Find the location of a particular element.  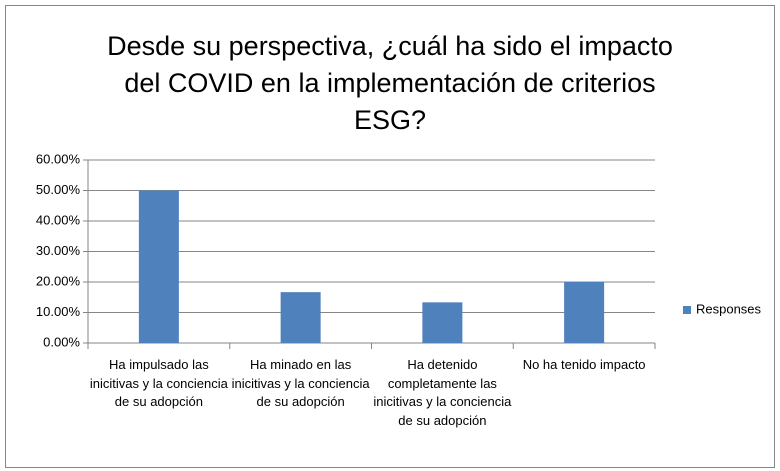

legend-label: Responses is located at coordinates (729, 308).